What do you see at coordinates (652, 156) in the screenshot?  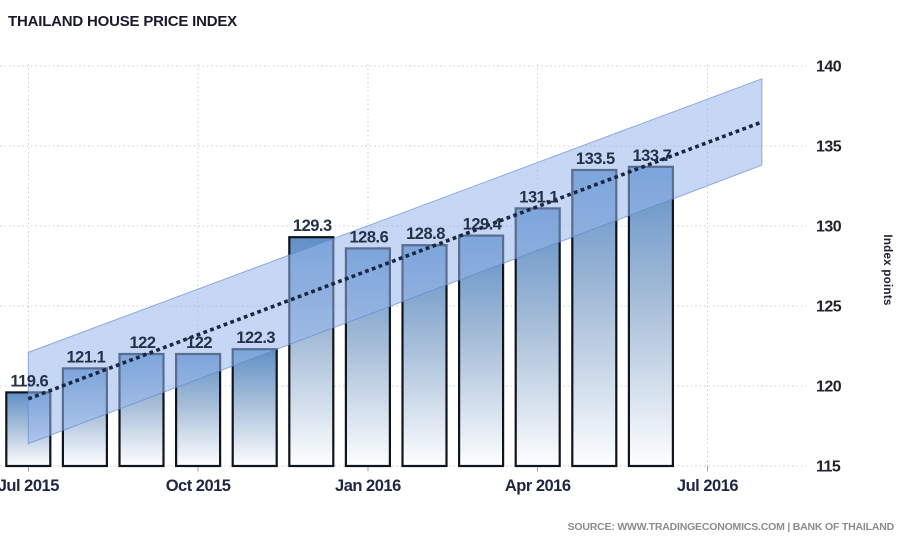 I see `bar-value-label: 133.7` at bounding box center [652, 156].